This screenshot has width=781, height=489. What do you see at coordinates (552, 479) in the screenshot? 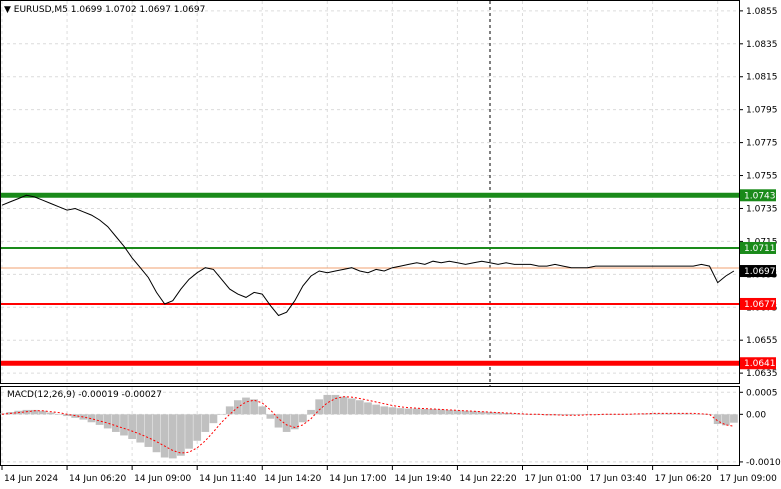
I see `time-tick-label: 17 Jun 01:00` at bounding box center [552, 479].